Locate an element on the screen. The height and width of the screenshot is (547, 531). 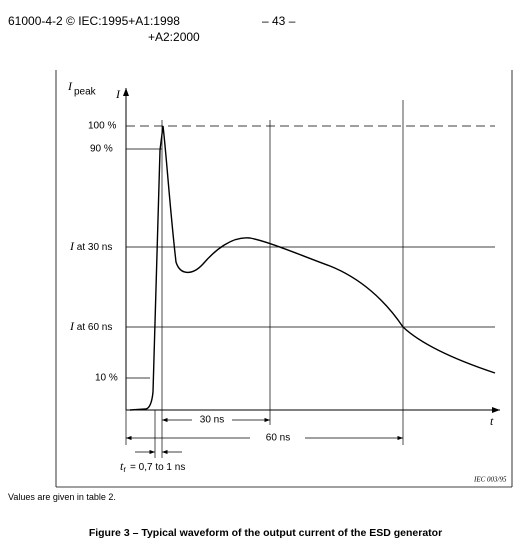
level-label: 10 % is located at coordinates (106, 378).